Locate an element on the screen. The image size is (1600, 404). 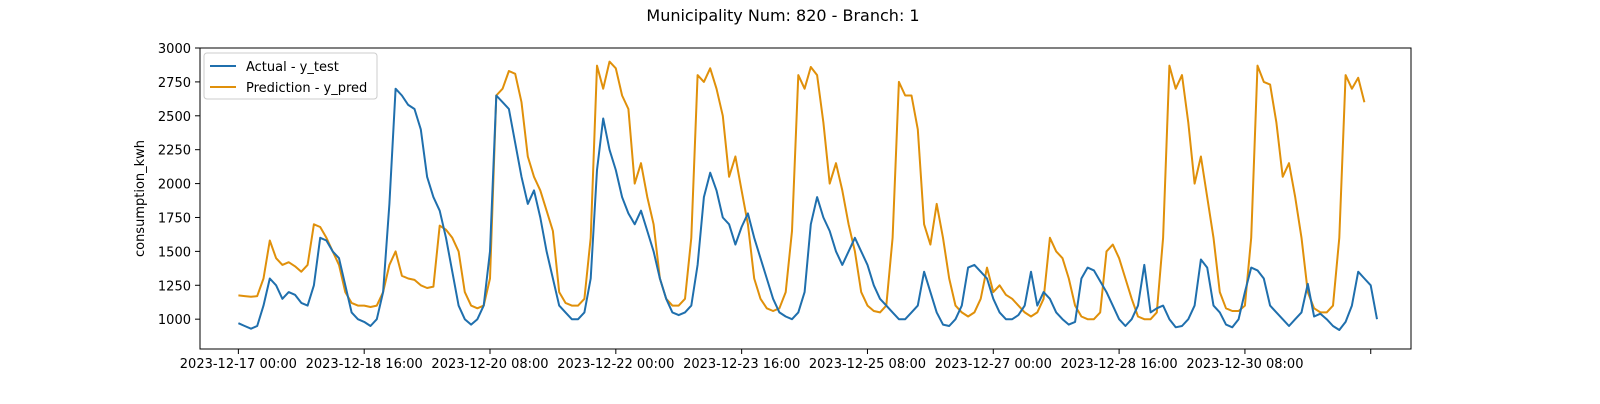
x-tick-label: 2023-12-17 00:00 is located at coordinates (238, 364).